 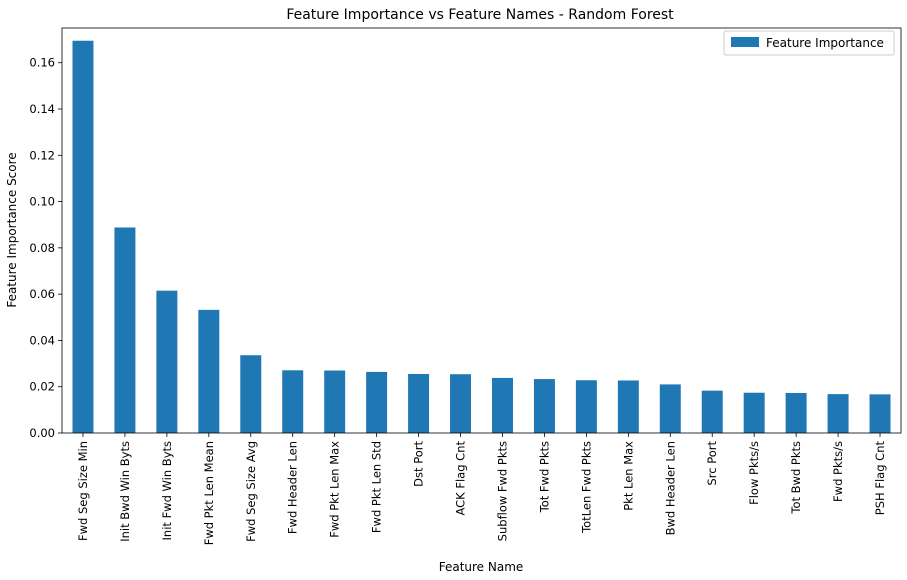 I want to click on x-tick-label: Src Port, so click(x=712, y=463).